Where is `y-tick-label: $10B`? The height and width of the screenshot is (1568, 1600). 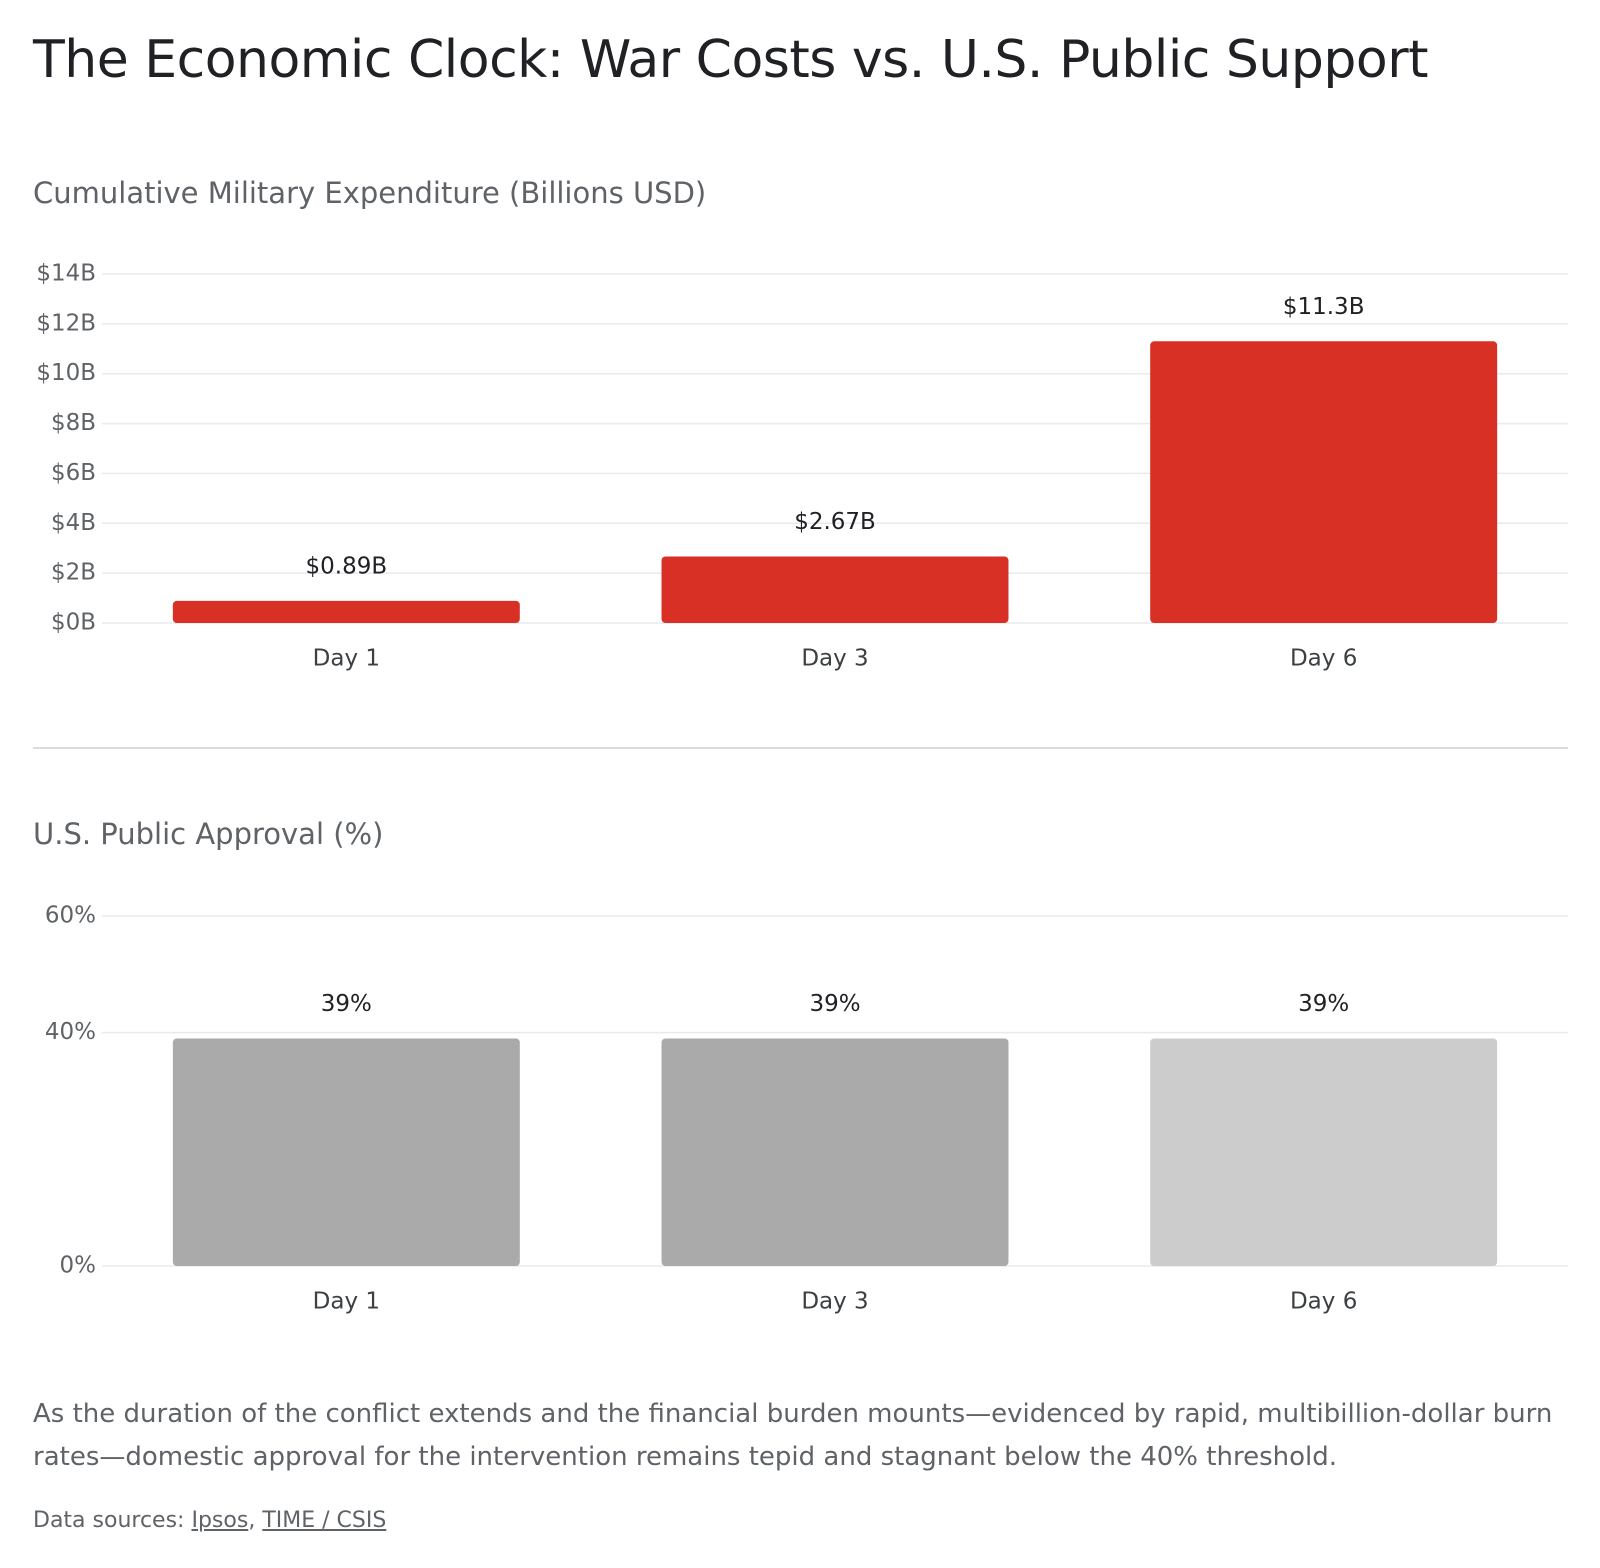
y-tick-label: $10B is located at coordinates (66, 373).